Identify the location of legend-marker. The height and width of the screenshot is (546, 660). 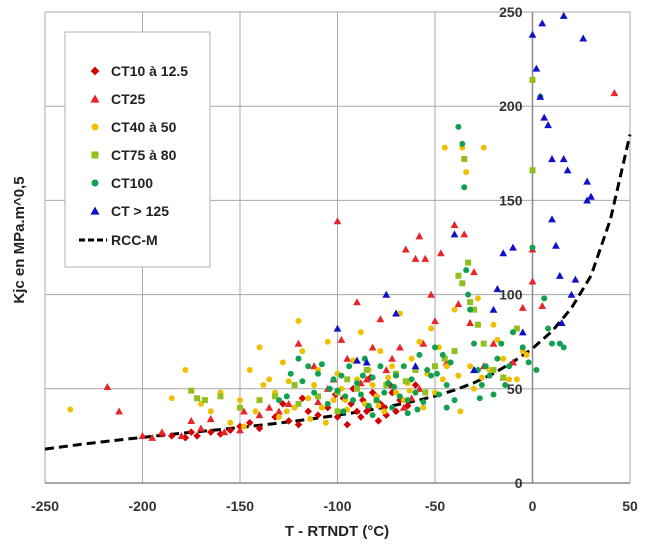
(95, 127).